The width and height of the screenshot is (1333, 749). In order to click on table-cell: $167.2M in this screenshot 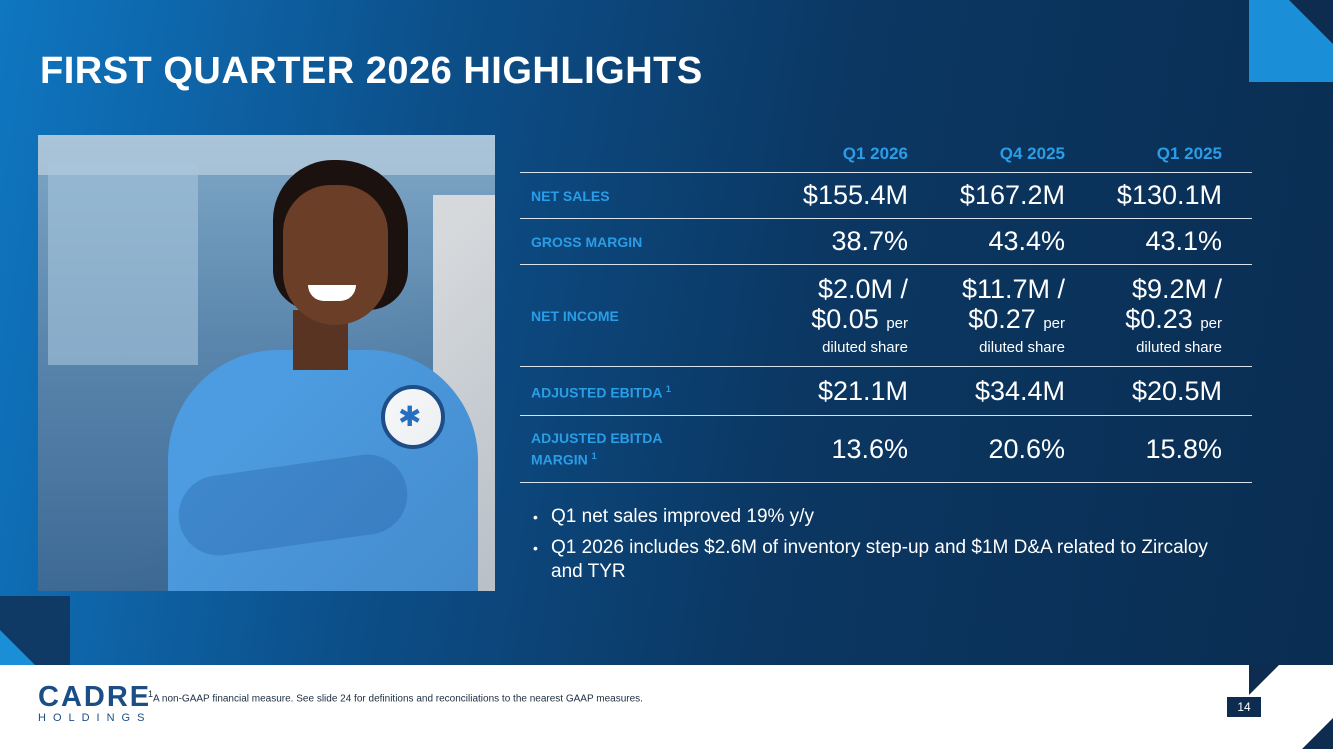, I will do `click(1016, 195)`.